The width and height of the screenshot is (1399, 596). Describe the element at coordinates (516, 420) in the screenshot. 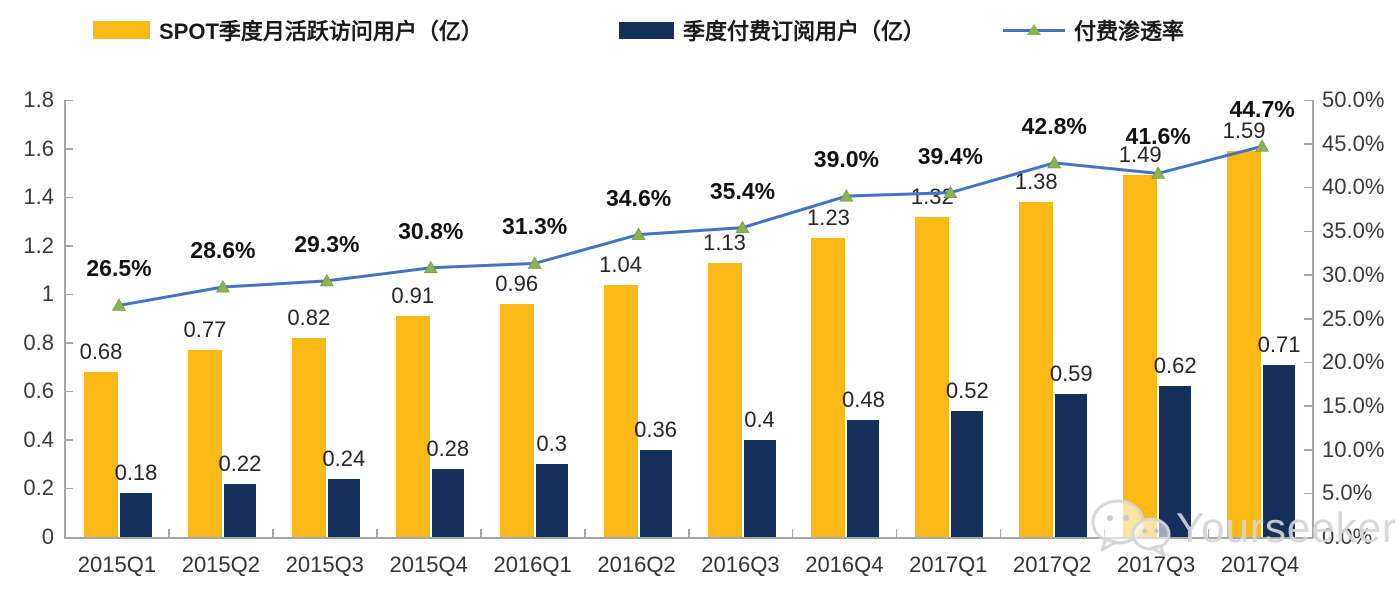

I see `mau-bar-2016Q1` at that location.